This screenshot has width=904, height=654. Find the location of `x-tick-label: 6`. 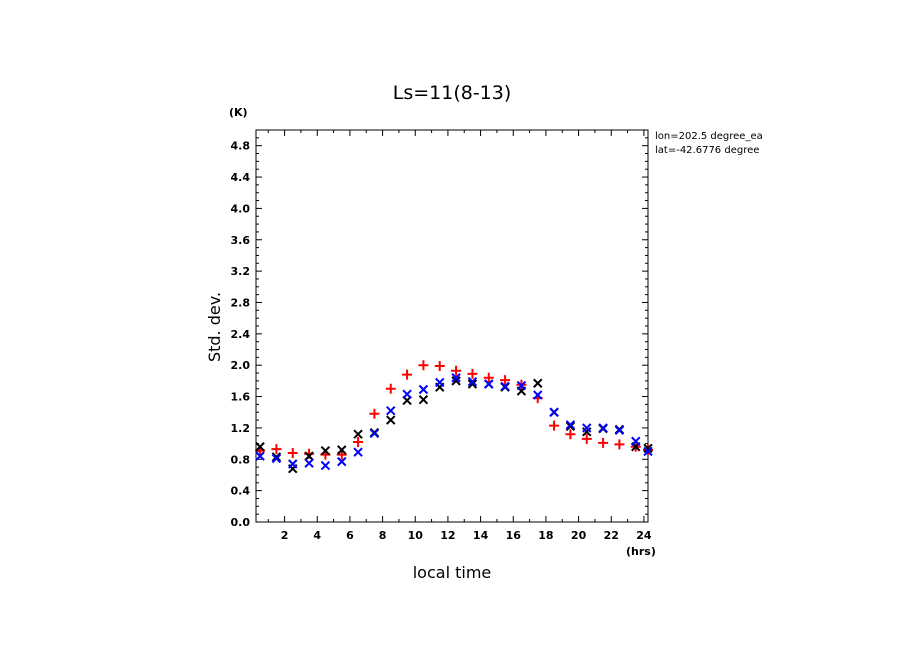

x-tick-label: 6 is located at coordinates (350, 535).